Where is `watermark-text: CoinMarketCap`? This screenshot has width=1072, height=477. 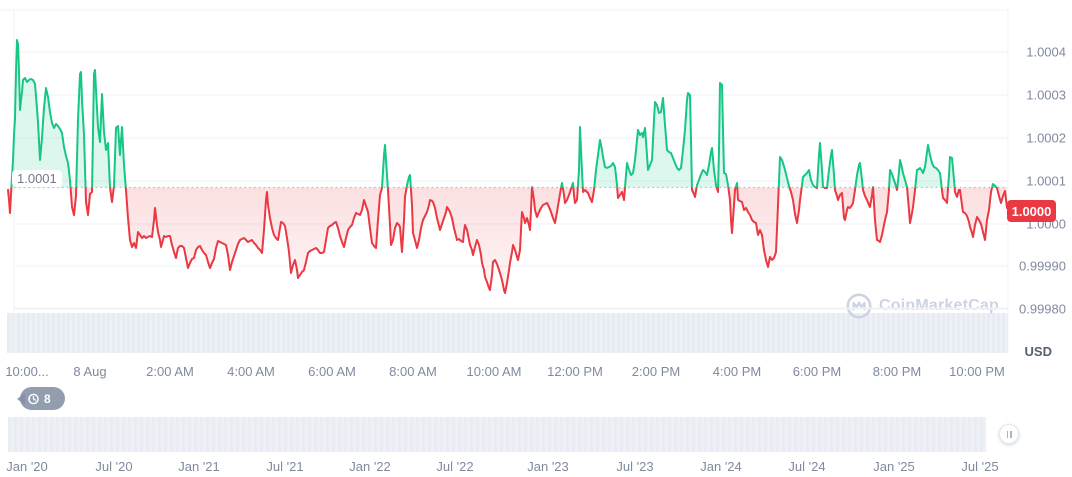 watermark-text: CoinMarketCap is located at coordinates (939, 305).